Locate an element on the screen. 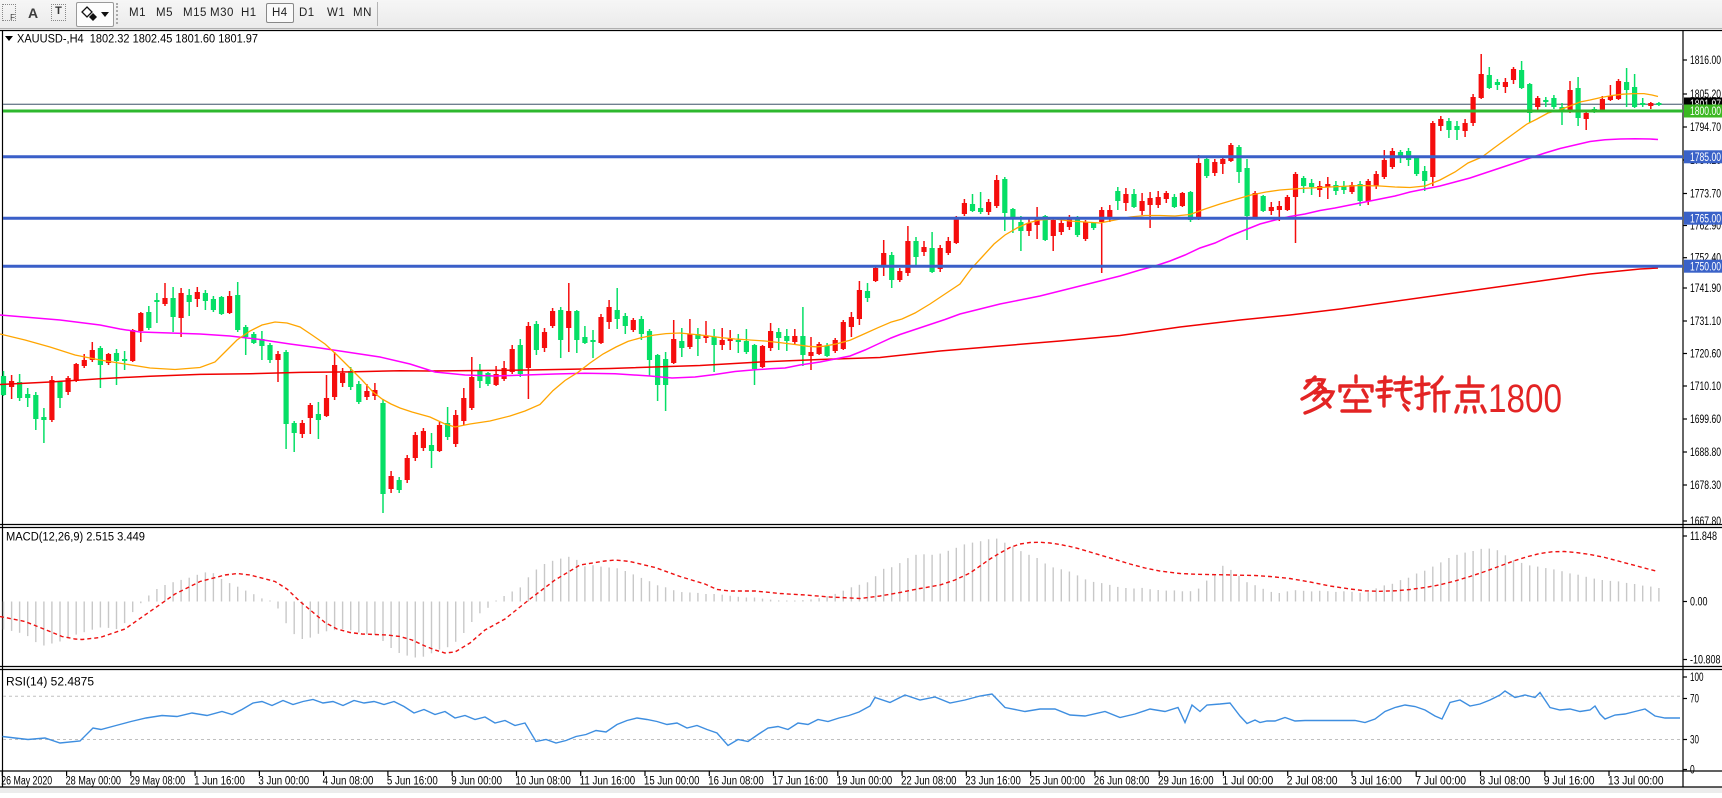 The image size is (1722, 798). svg-text: 1720.60 is located at coordinates (1705, 355).